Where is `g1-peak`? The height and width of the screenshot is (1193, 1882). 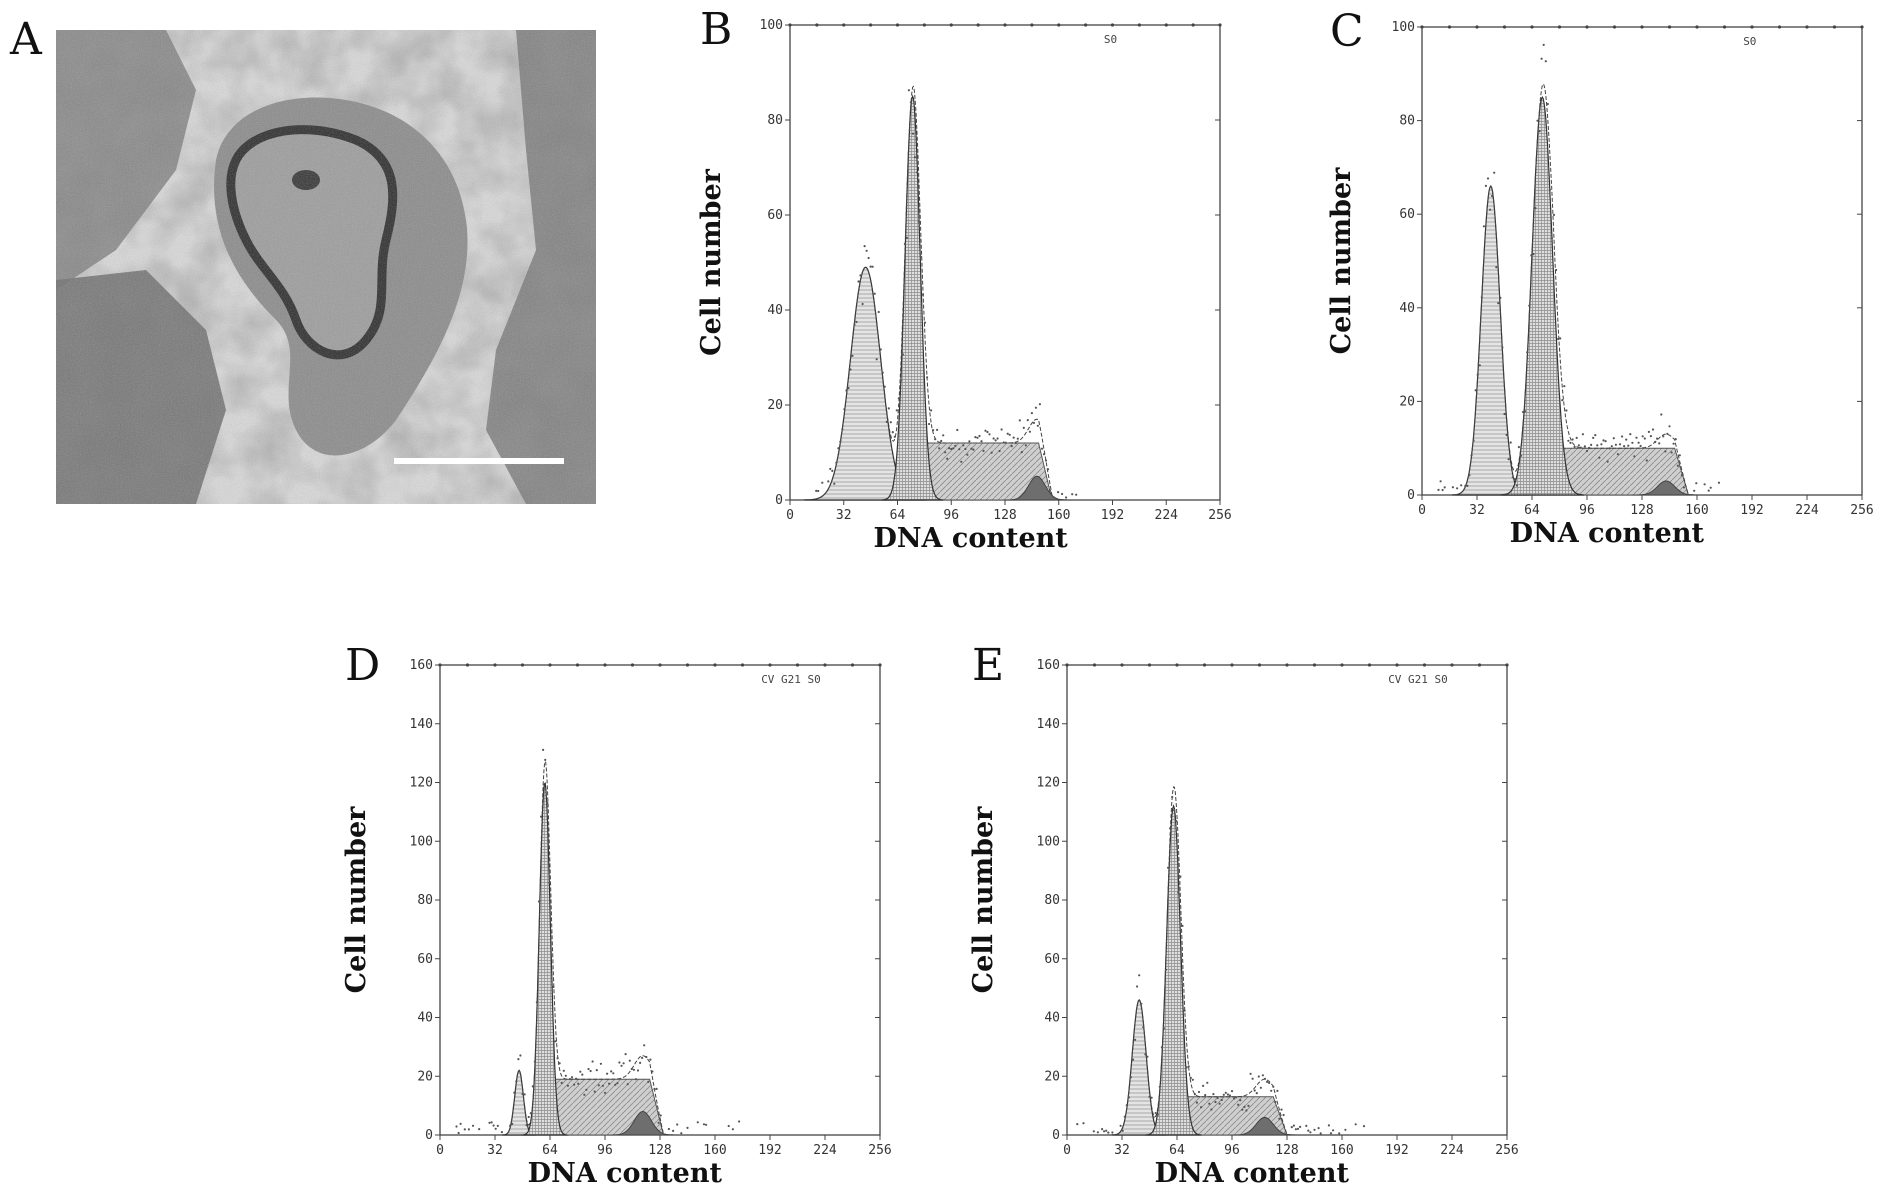 g1-peak is located at coordinates (1491, 340).